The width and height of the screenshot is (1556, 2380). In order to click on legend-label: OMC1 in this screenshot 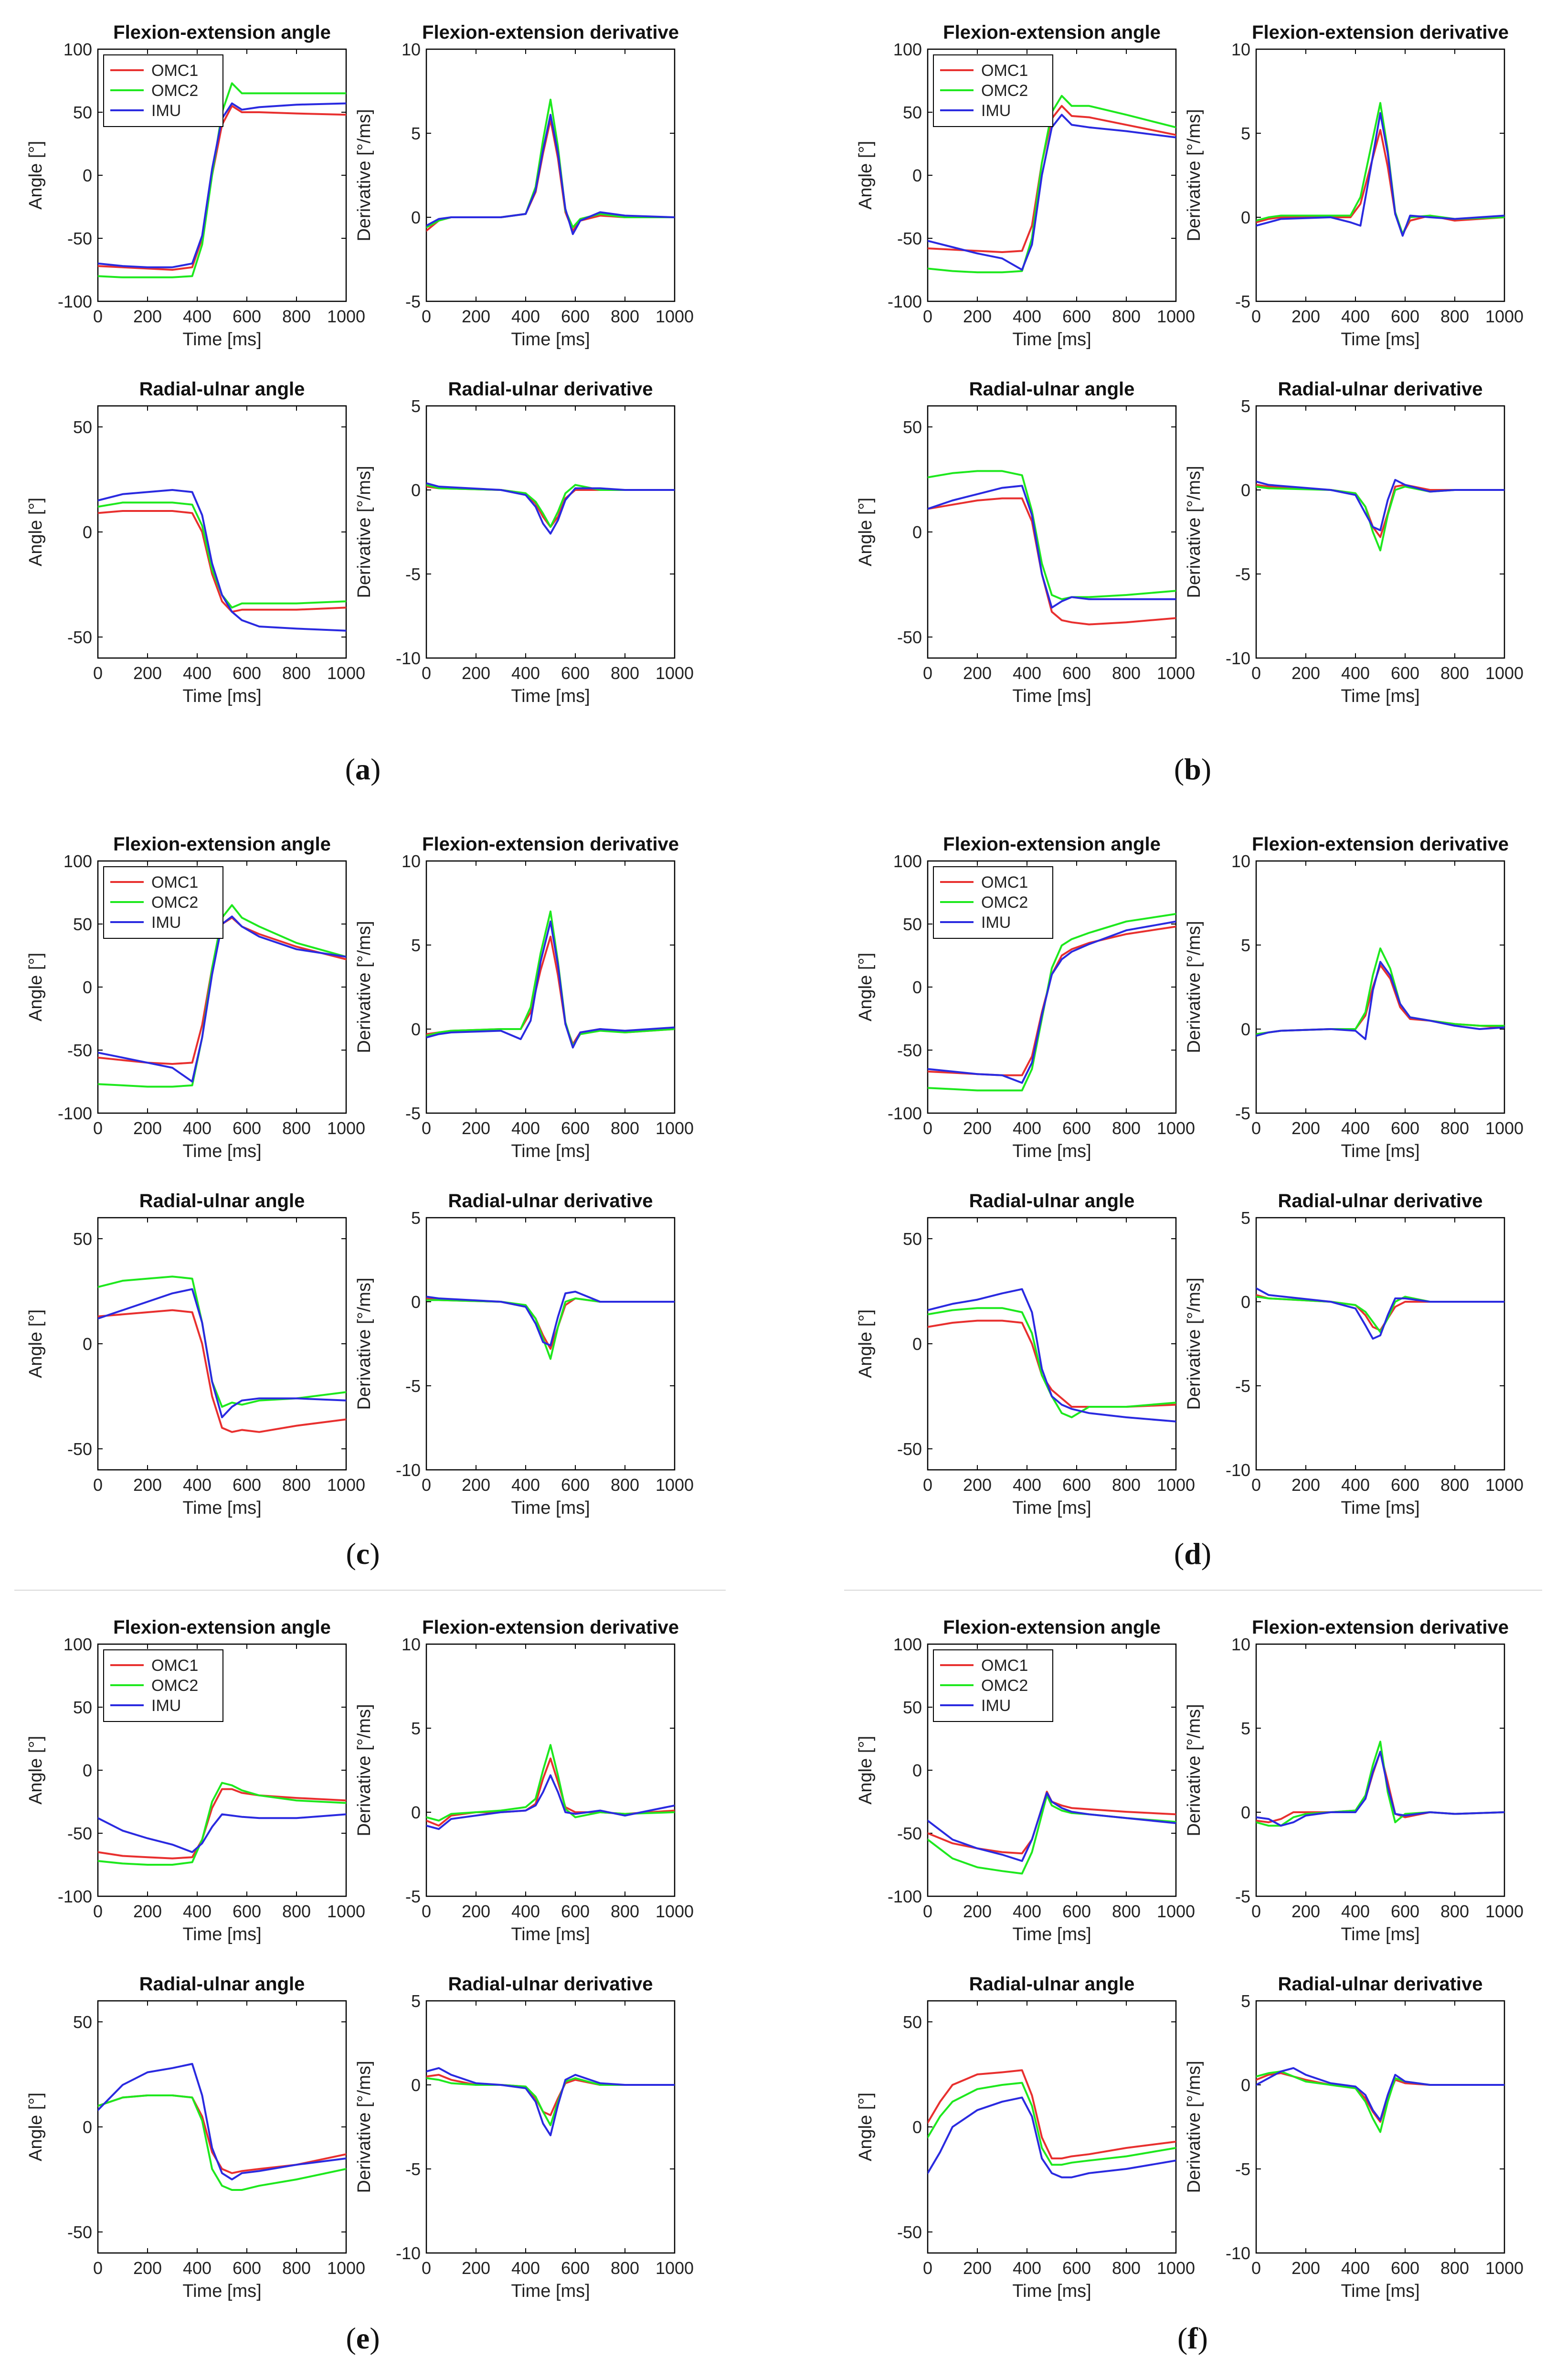, I will do `click(1004, 883)`.